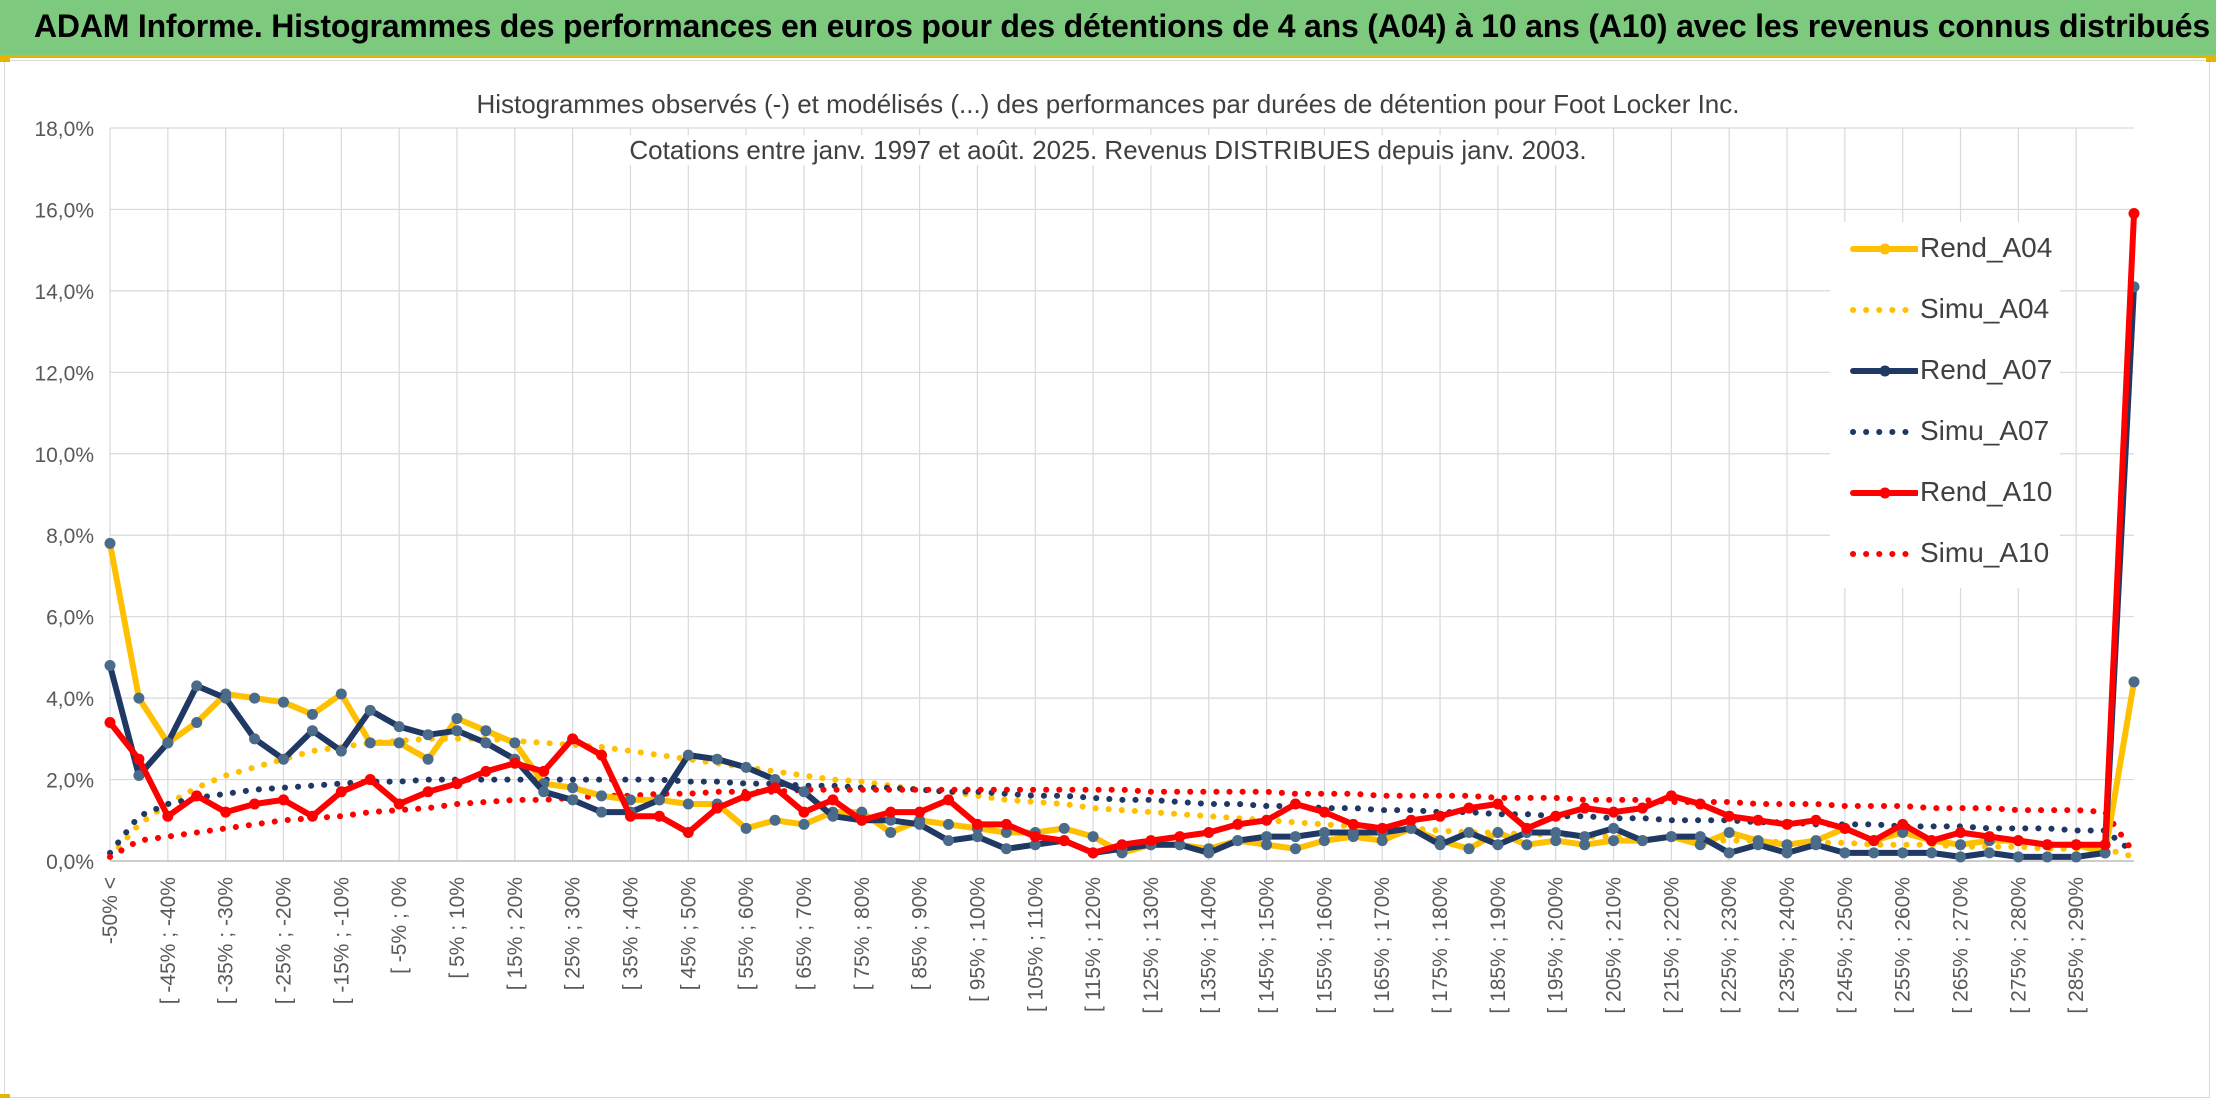 This screenshot has height=1102, width=2216. What do you see at coordinates (1209, 945) in the screenshot?
I see `x-tick-label: [ 135% ; 140%` at bounding box center [1209, 945].